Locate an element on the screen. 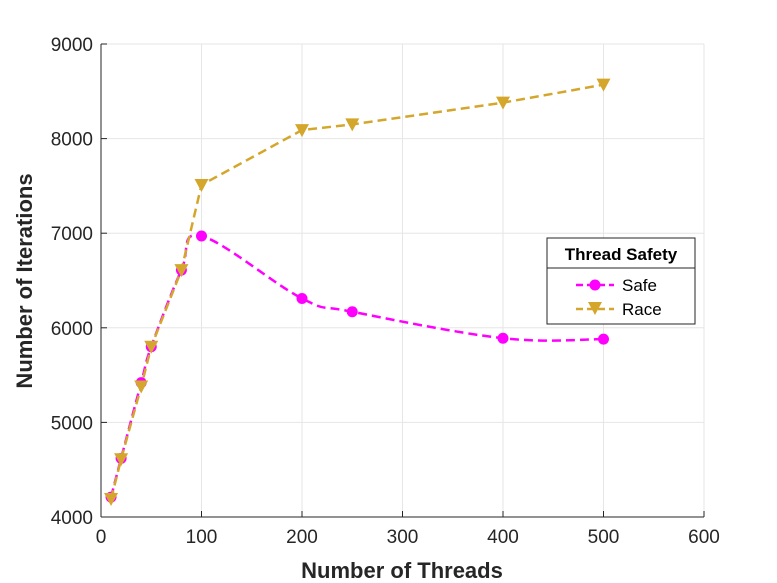 The height and width of the screenshot is (583, 777). legend-swatch-safe-marker is located at coordinates (595, 285).